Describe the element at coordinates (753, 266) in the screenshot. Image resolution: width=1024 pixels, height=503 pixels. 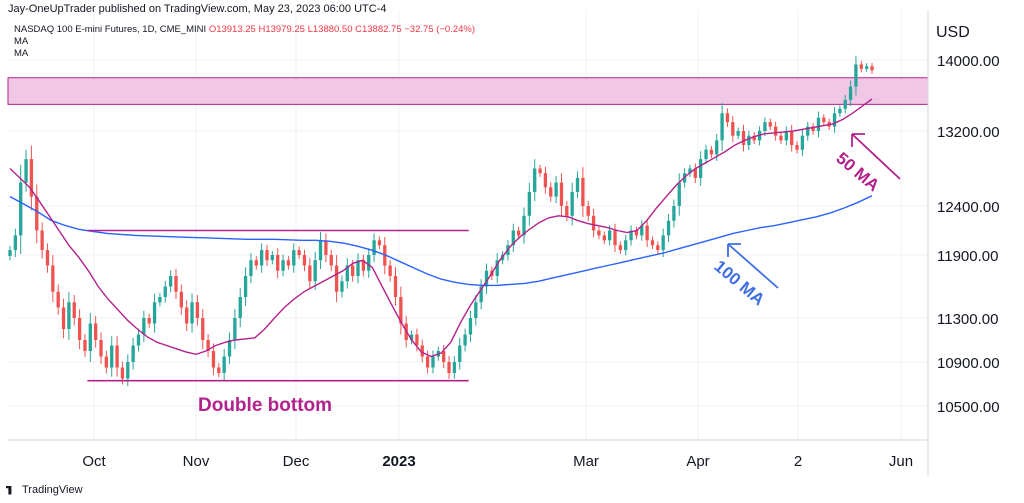
I see `ma100-arrow-shaft` at that location.